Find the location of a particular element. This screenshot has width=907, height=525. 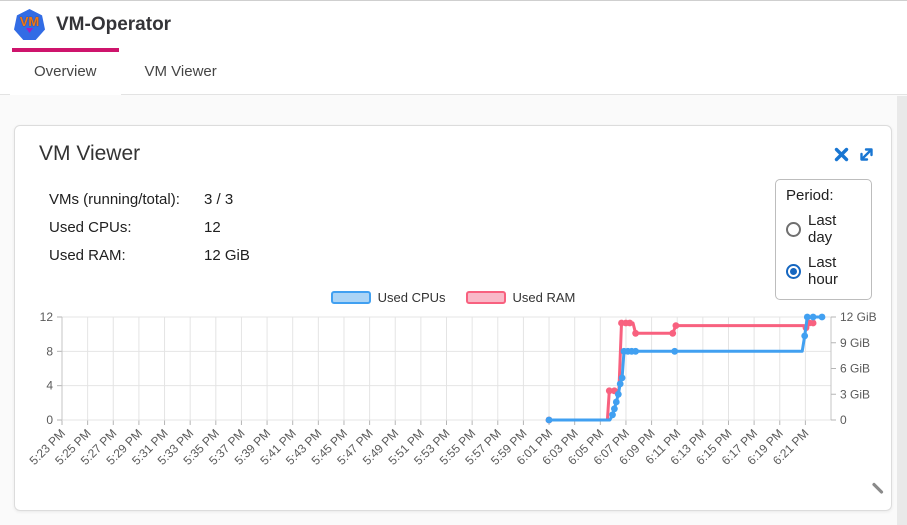

stat-value-cpus: 12 is located at coordinates (212, 227).